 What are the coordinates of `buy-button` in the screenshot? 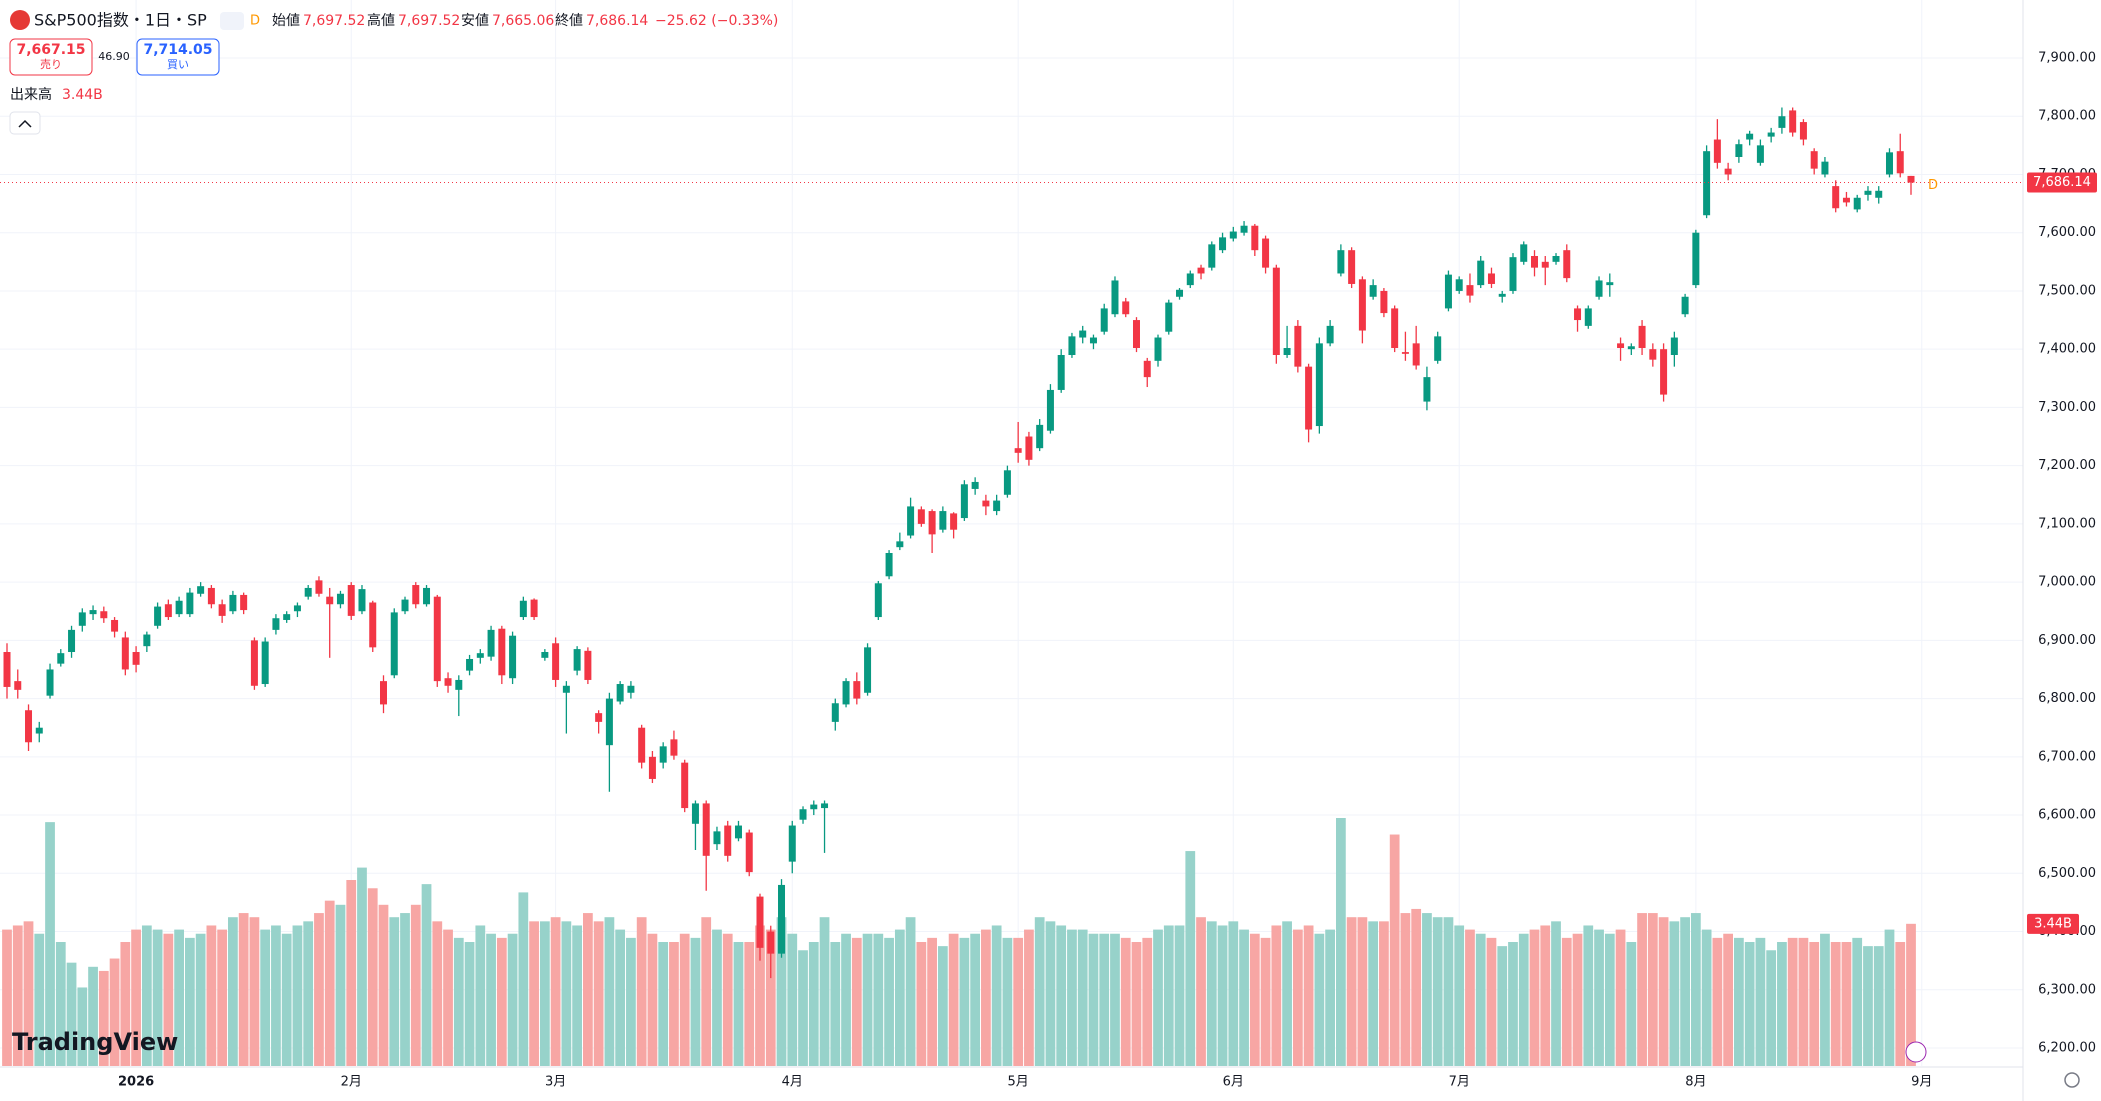 It's located at (178, 57).